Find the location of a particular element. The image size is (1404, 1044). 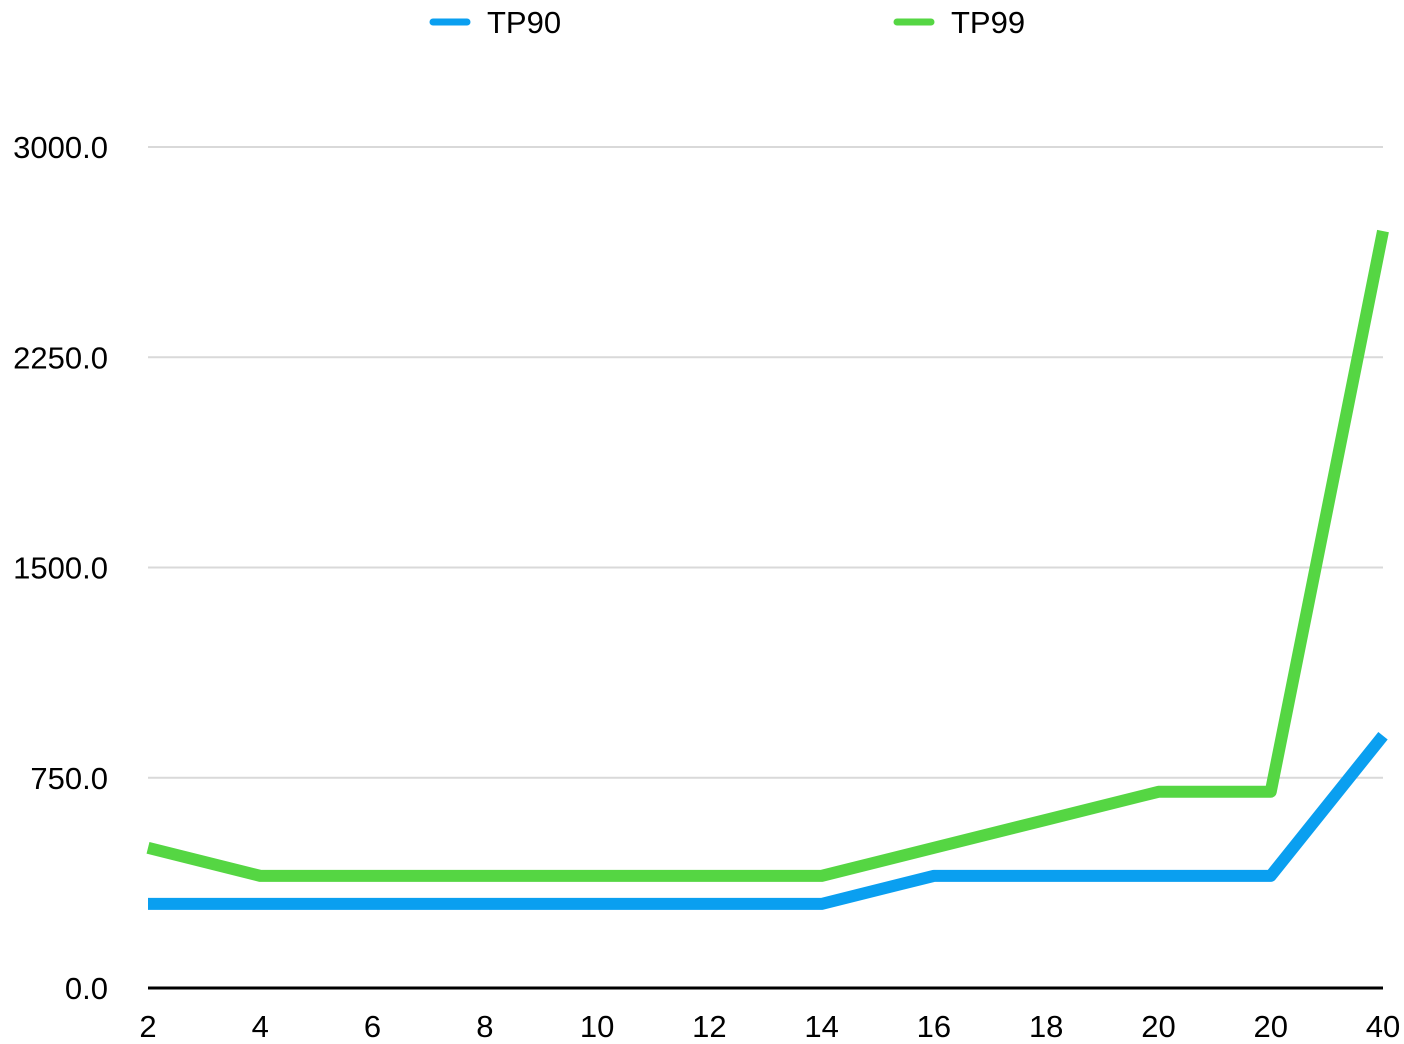

y-tick-label: 1500.0 is located at coordinates (60, 568).